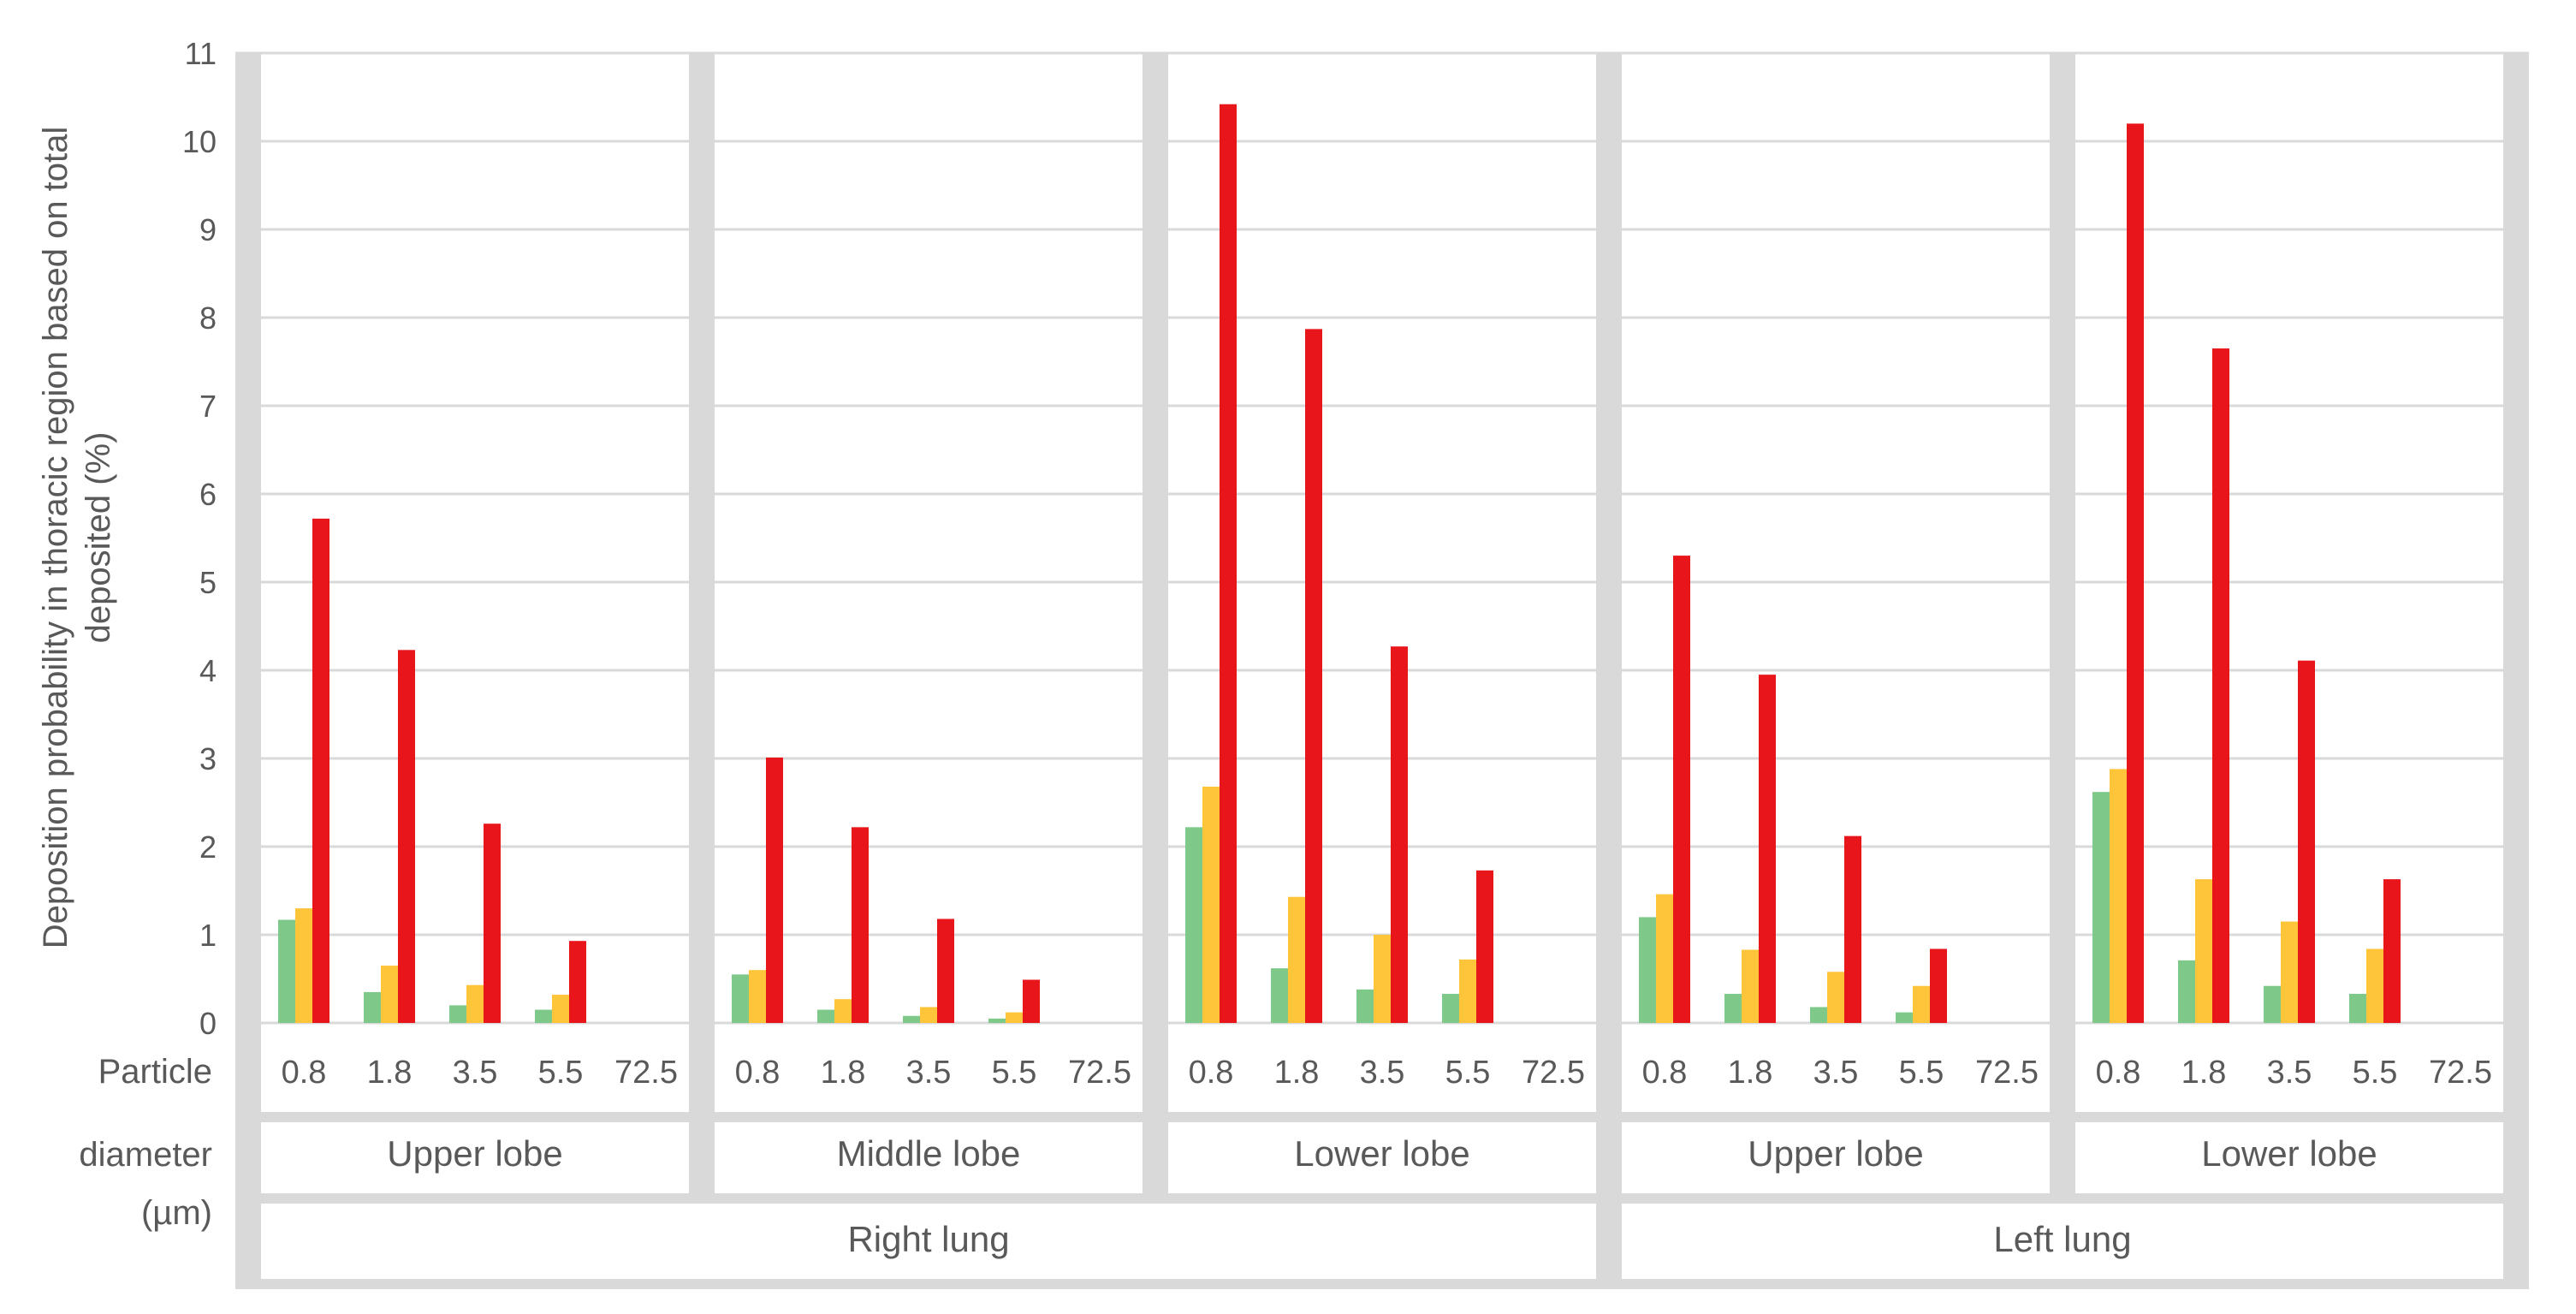  Describe the element at coordinates (208, 847) in the screenshot. I see `y-tick-label: 2` at that location.